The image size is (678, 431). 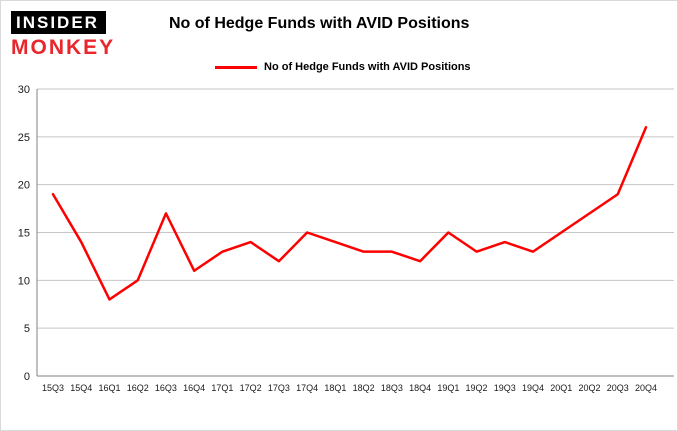 What do you see at coordinates (590, 388) in the screenshot?
I see `x-tick-label: 20Q2` at bounding box center [590, 388].